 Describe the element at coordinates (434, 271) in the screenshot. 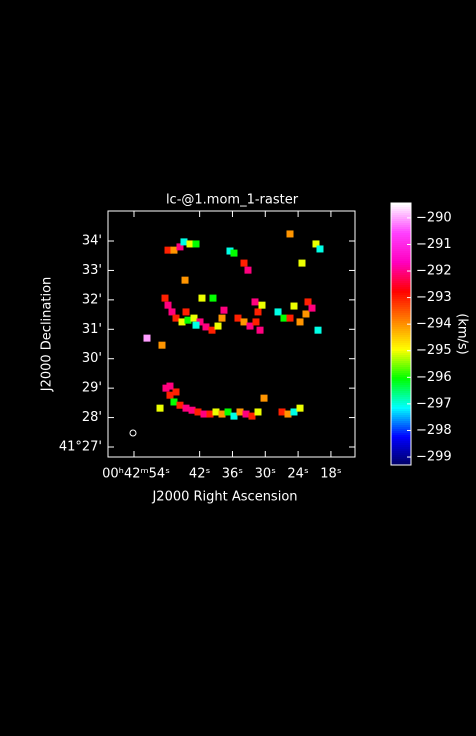

I see `colorbar-tick-label: −292` at that location.